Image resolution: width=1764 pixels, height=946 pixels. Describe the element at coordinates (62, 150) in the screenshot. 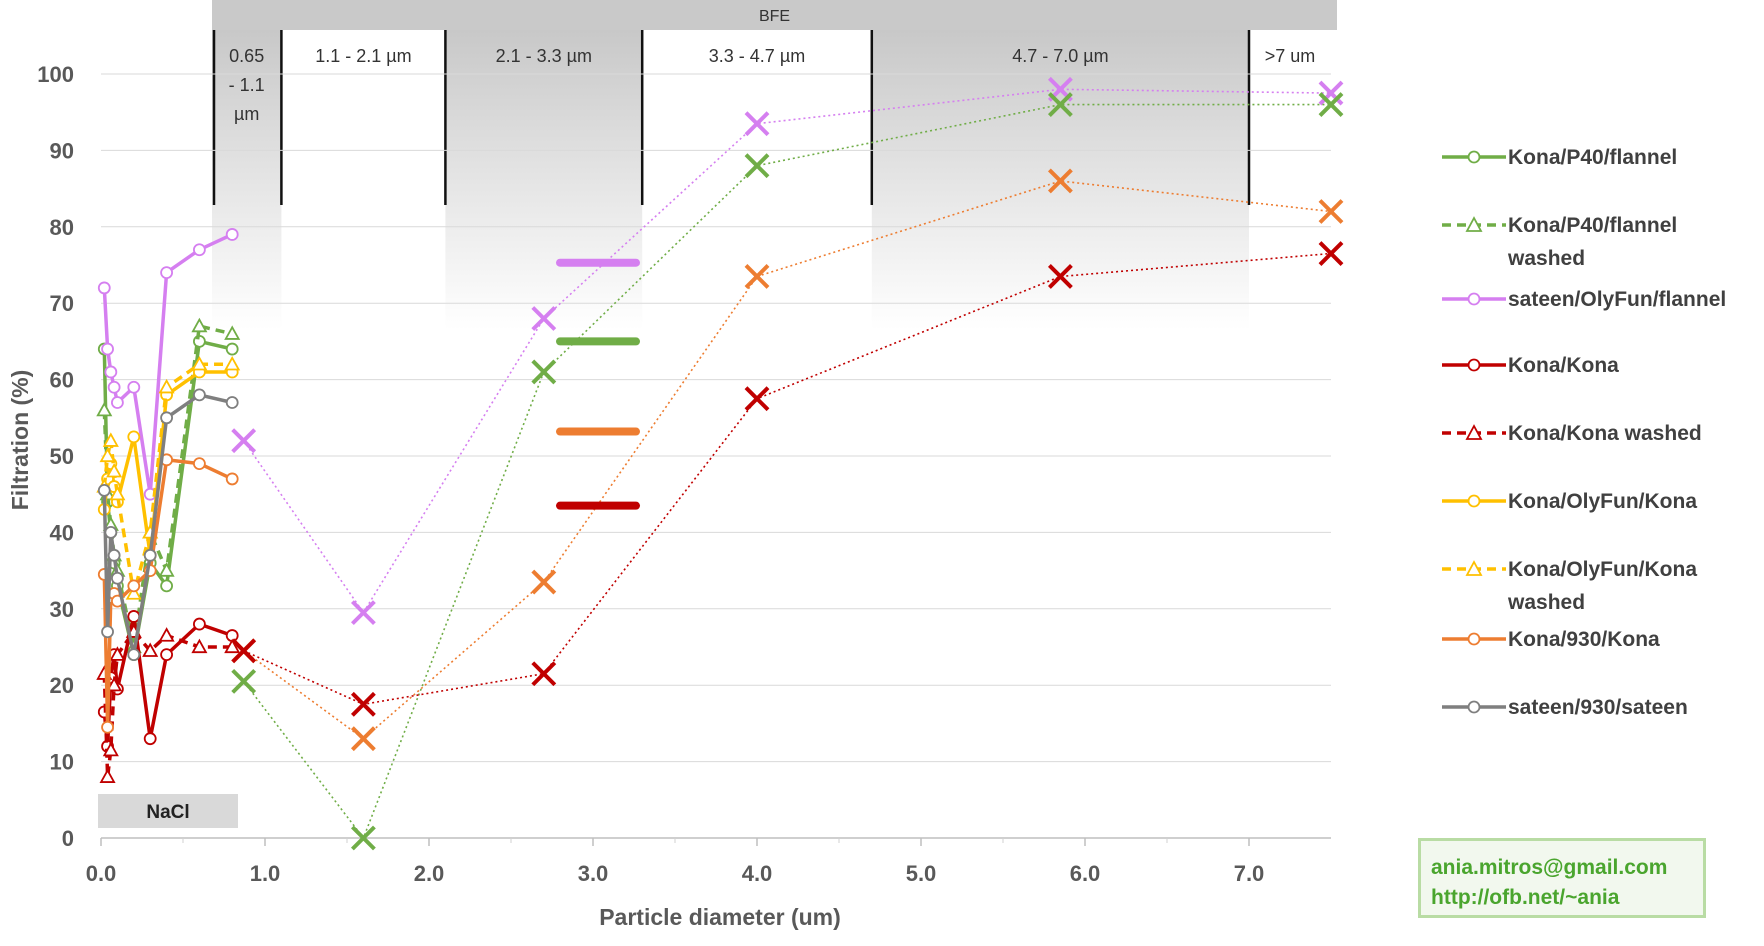

I see `y-tick-label: 90` at that location.